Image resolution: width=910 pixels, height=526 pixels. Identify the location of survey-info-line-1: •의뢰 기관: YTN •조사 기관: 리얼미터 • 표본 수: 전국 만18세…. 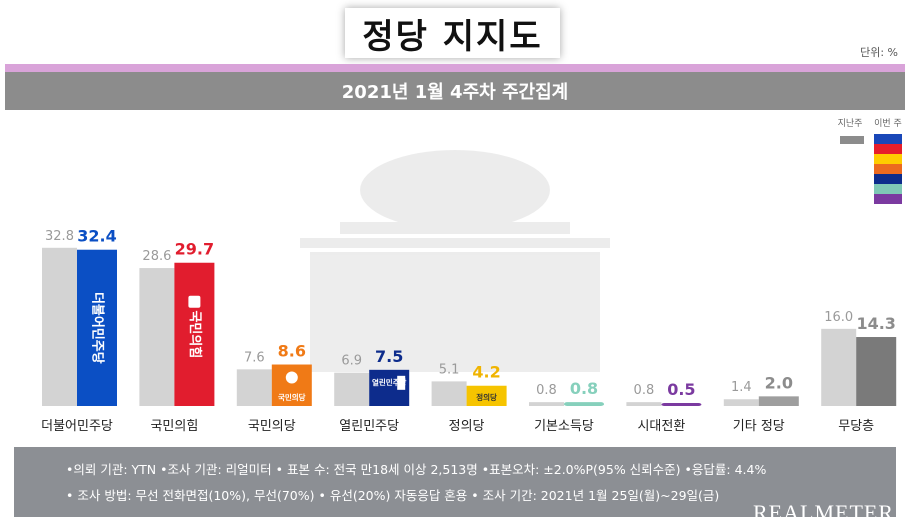
(416, 469).